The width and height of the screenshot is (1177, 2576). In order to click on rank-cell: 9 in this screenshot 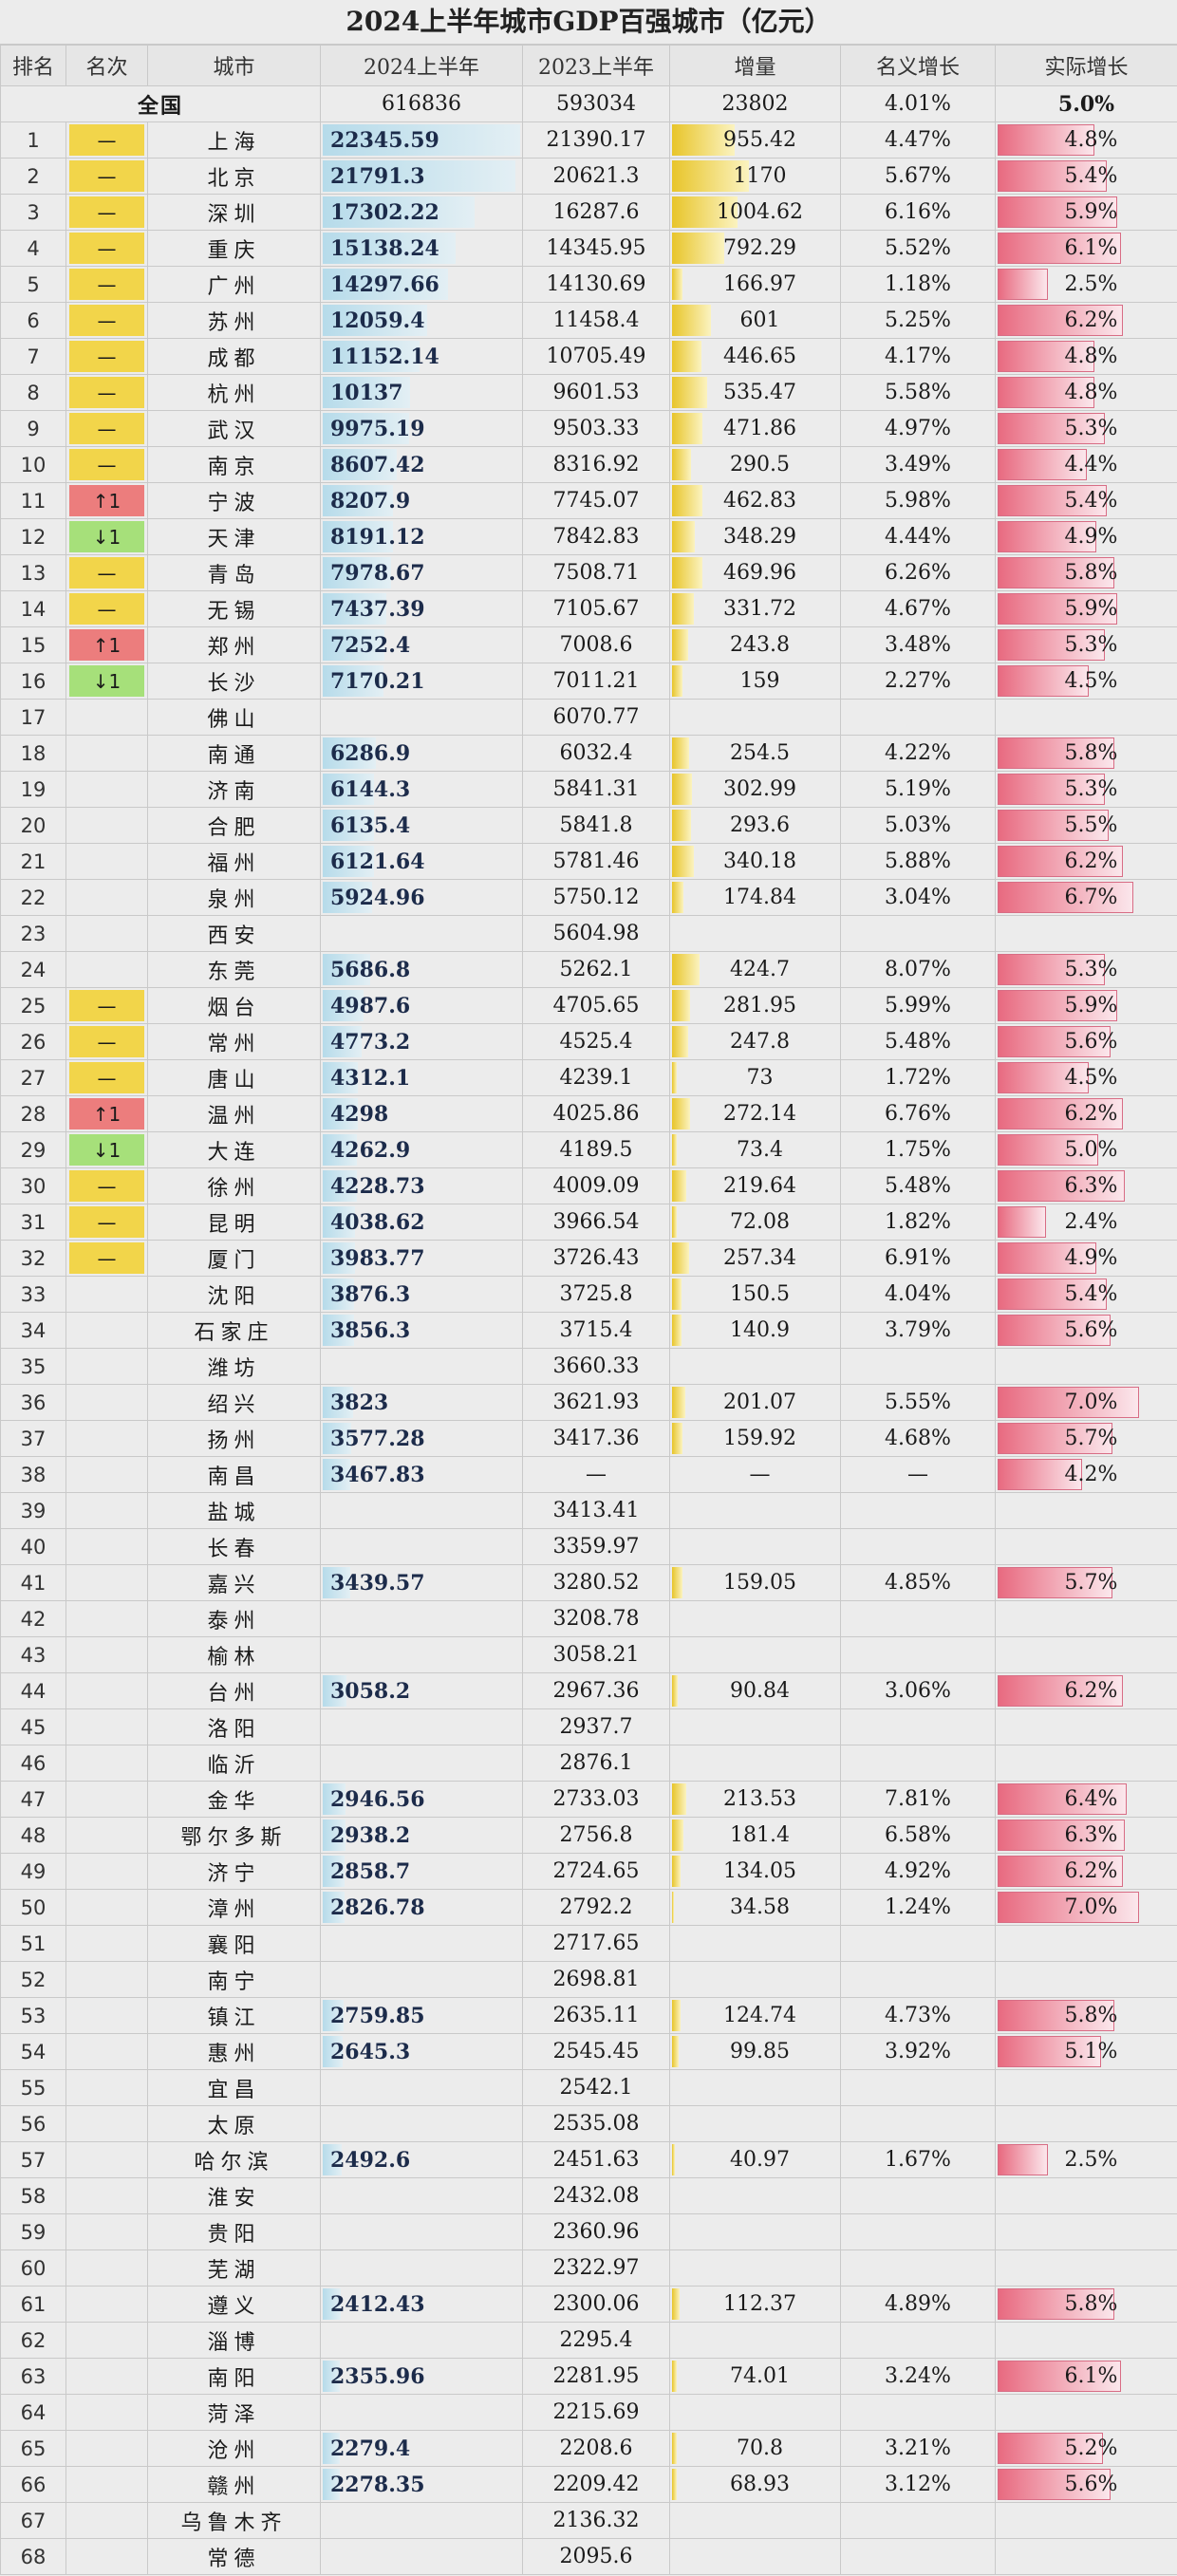, I will do `click(33, 429)`.